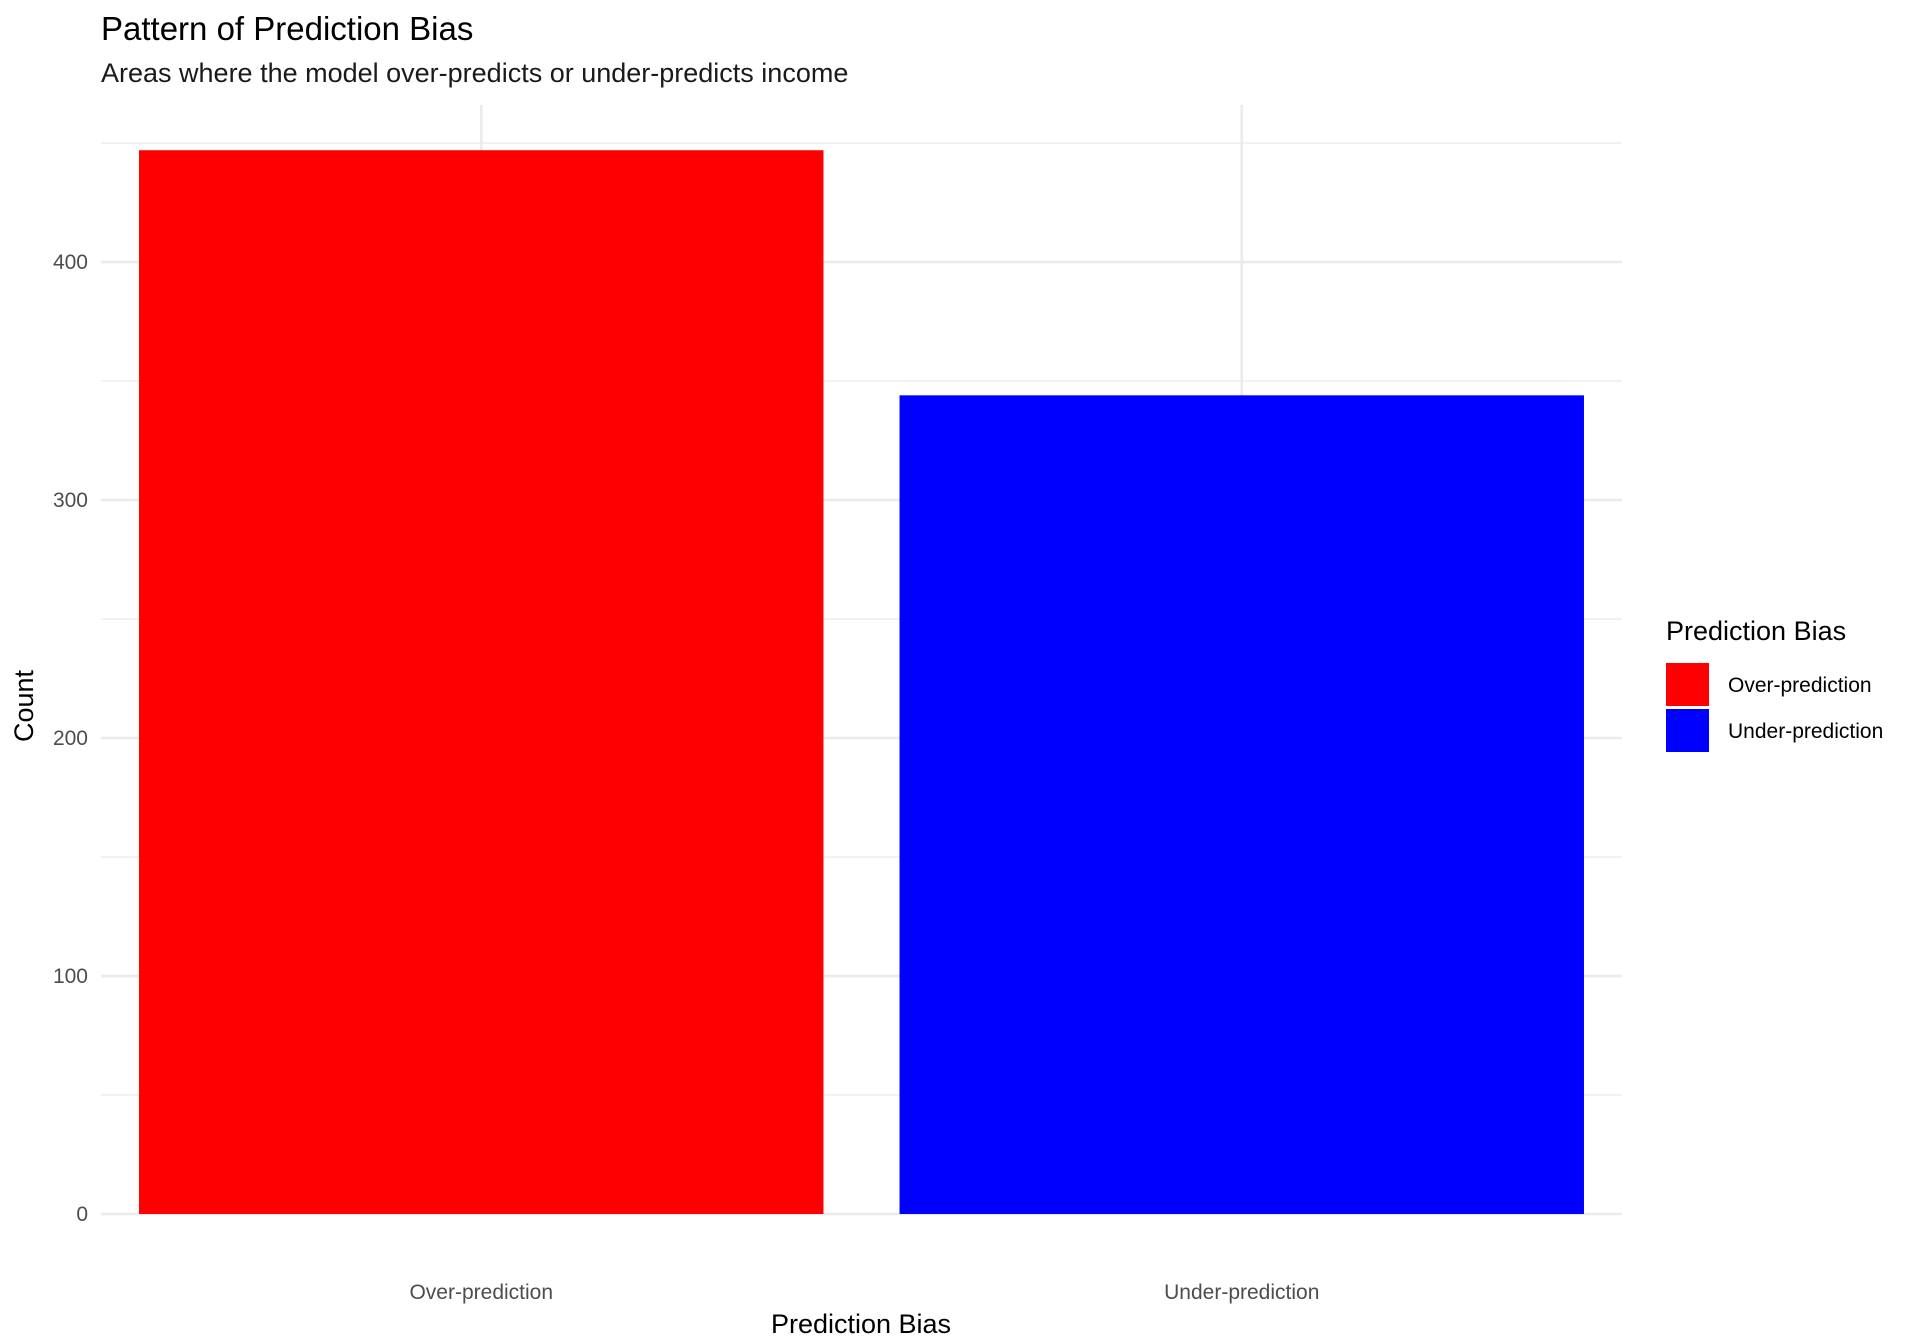 This screenshot has height=1344, width=1920. Describe the element at coordinates (1756, 631) in the screenshot. I see `legend-title: Prediction Bias` at that location.